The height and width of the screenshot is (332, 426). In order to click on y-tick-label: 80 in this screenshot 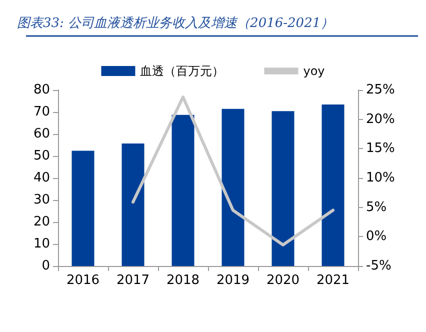, I will do `click(41, 90)`.